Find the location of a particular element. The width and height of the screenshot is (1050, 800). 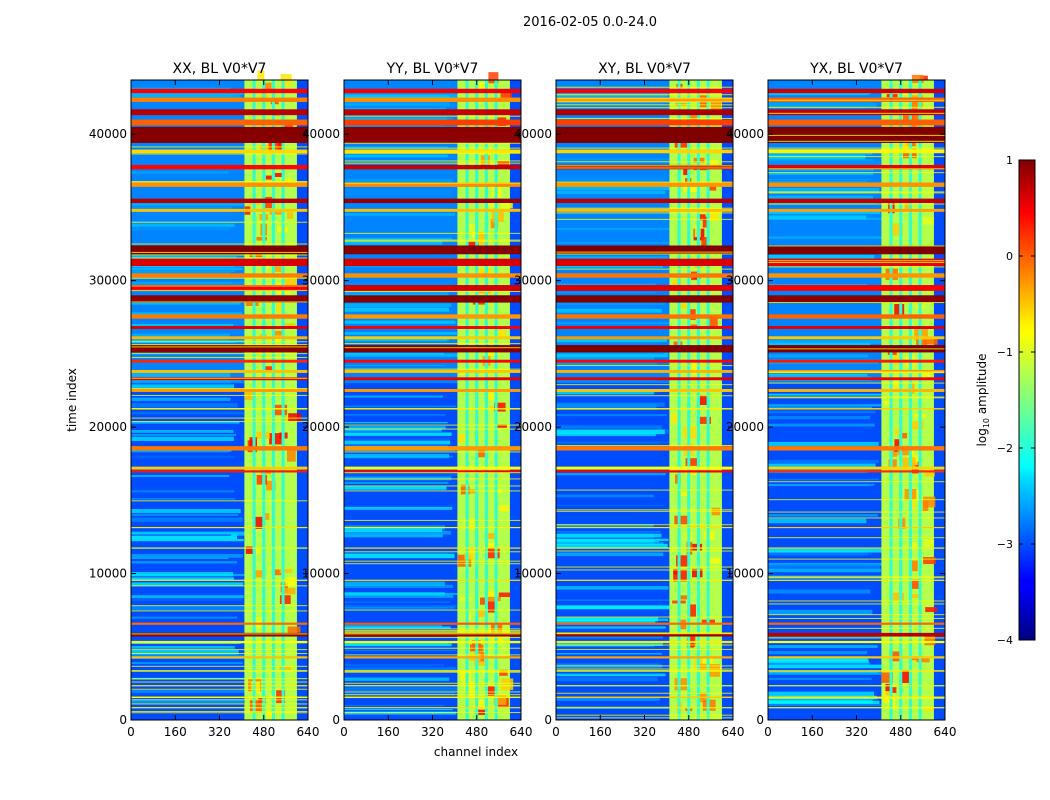

x-tick-label: 0 is located at coordinates (556, 732).